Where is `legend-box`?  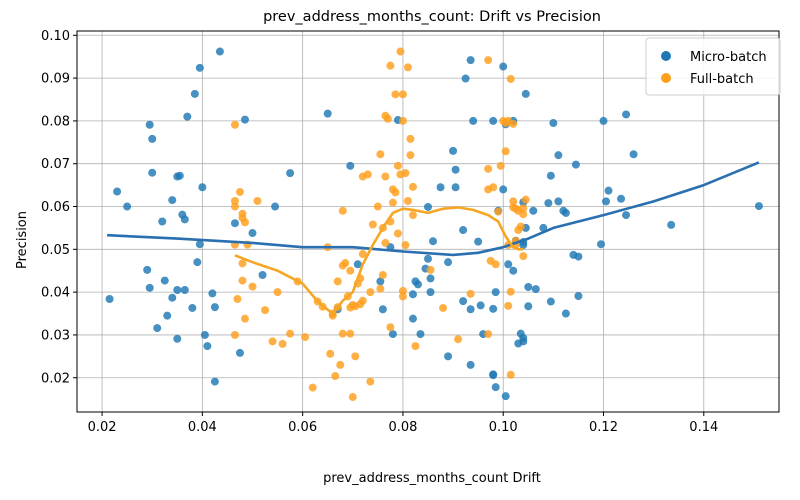 legend-box is located at coordinates (713, 66).